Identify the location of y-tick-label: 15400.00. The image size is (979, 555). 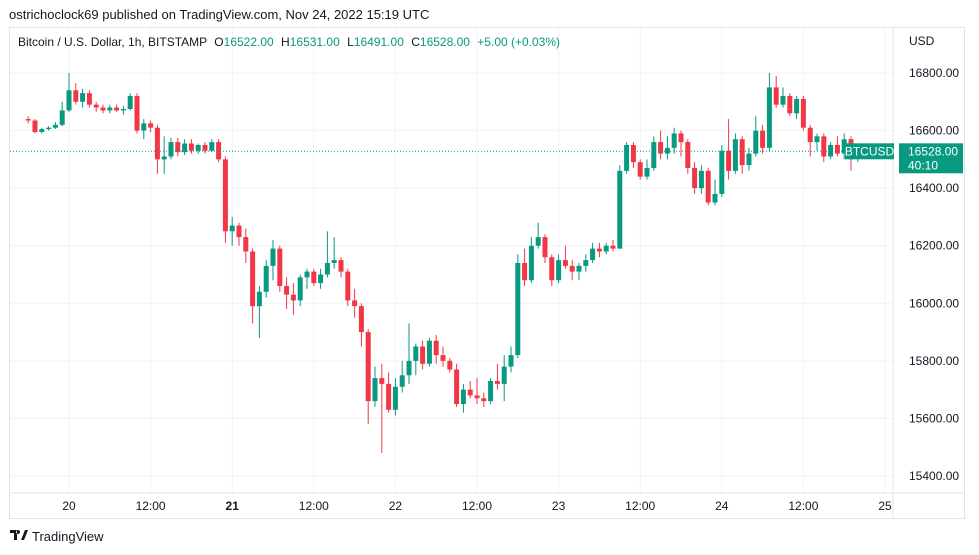
(934, 476).